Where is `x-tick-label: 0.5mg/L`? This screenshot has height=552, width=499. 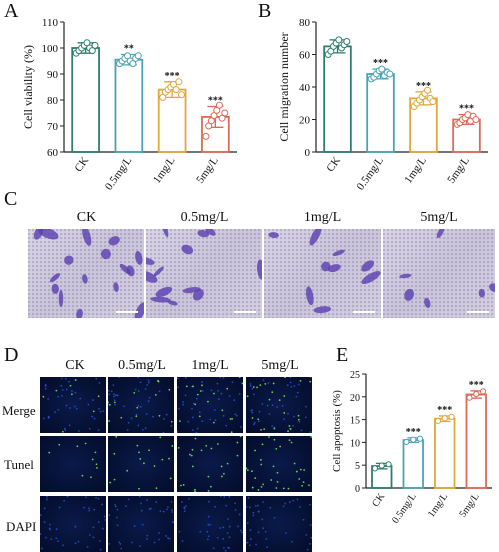 x-tick-label: 0.5mg/L is located at coordinates (371, 172).